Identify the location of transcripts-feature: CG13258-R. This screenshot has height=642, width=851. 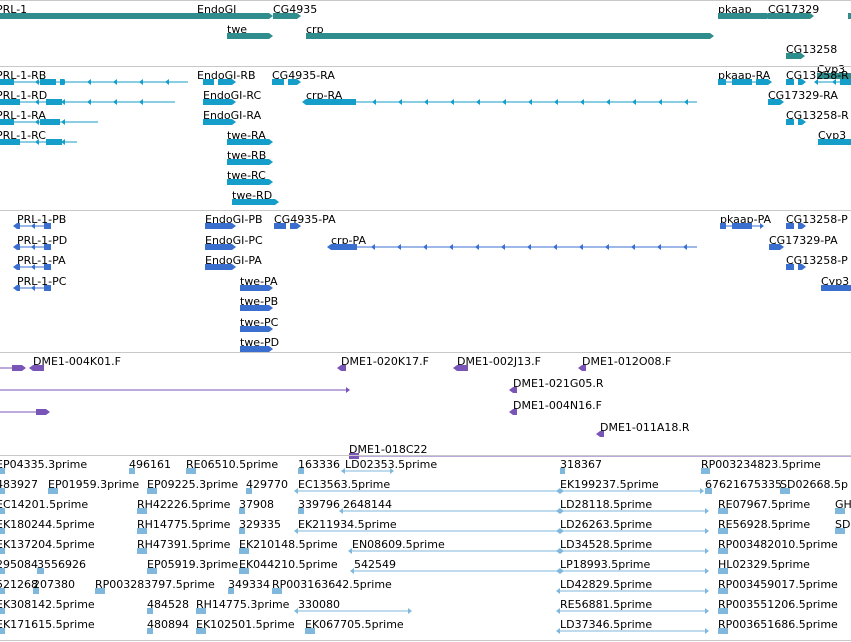
(425, 118).